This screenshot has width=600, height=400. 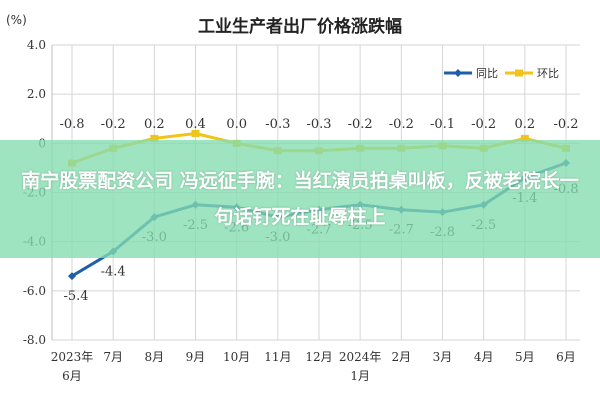 I want to click on mom-data-label: -0.1, so click(x=442, y=124).